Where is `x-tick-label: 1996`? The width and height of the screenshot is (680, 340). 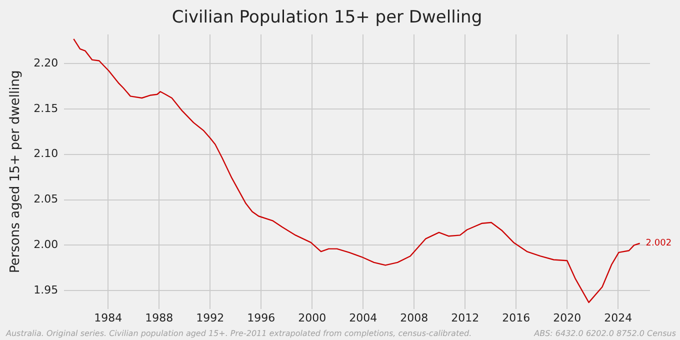
x-tick-label: 1996 is located at coordinates (261, 317).